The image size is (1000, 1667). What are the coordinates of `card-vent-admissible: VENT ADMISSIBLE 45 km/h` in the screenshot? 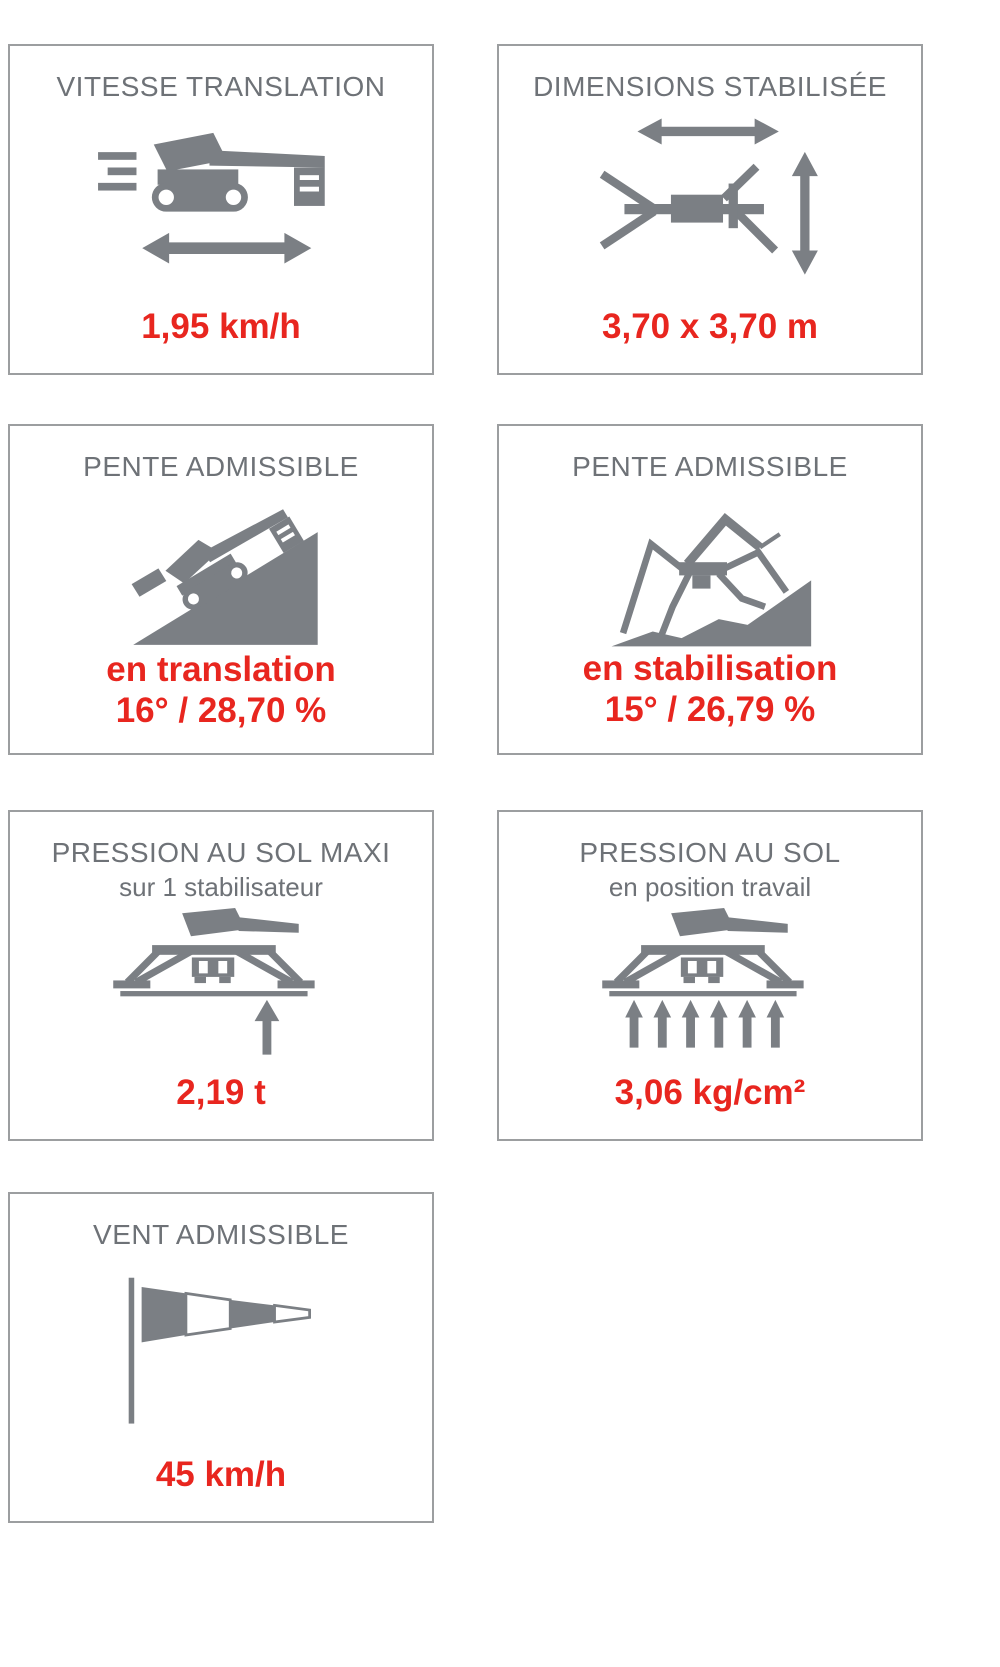 It's located at (221, 1357).